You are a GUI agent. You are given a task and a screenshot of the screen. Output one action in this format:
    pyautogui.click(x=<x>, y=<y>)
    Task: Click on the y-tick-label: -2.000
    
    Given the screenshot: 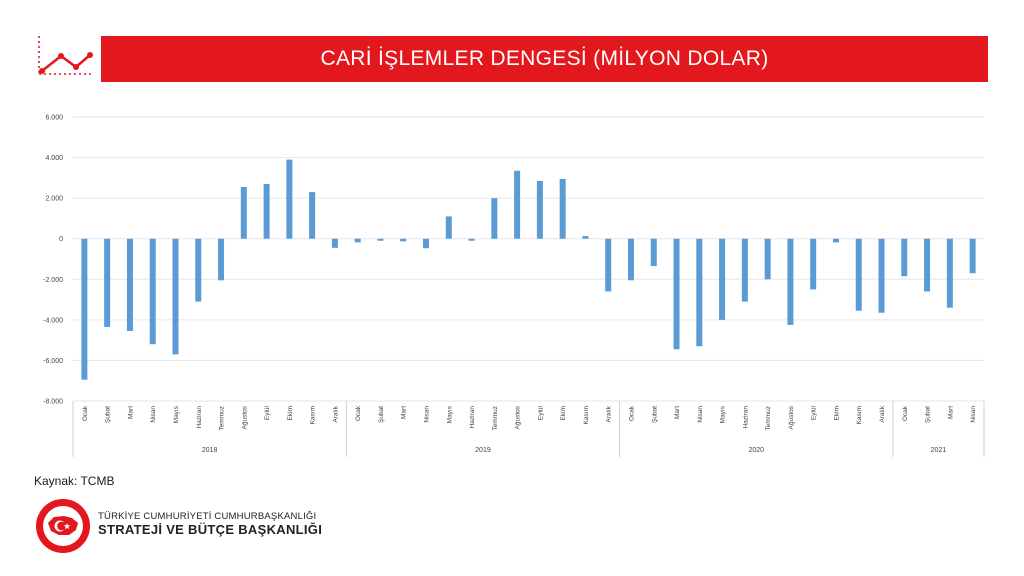 What is the action you would take?
    pyautogui.click(x=53, y=280)
    